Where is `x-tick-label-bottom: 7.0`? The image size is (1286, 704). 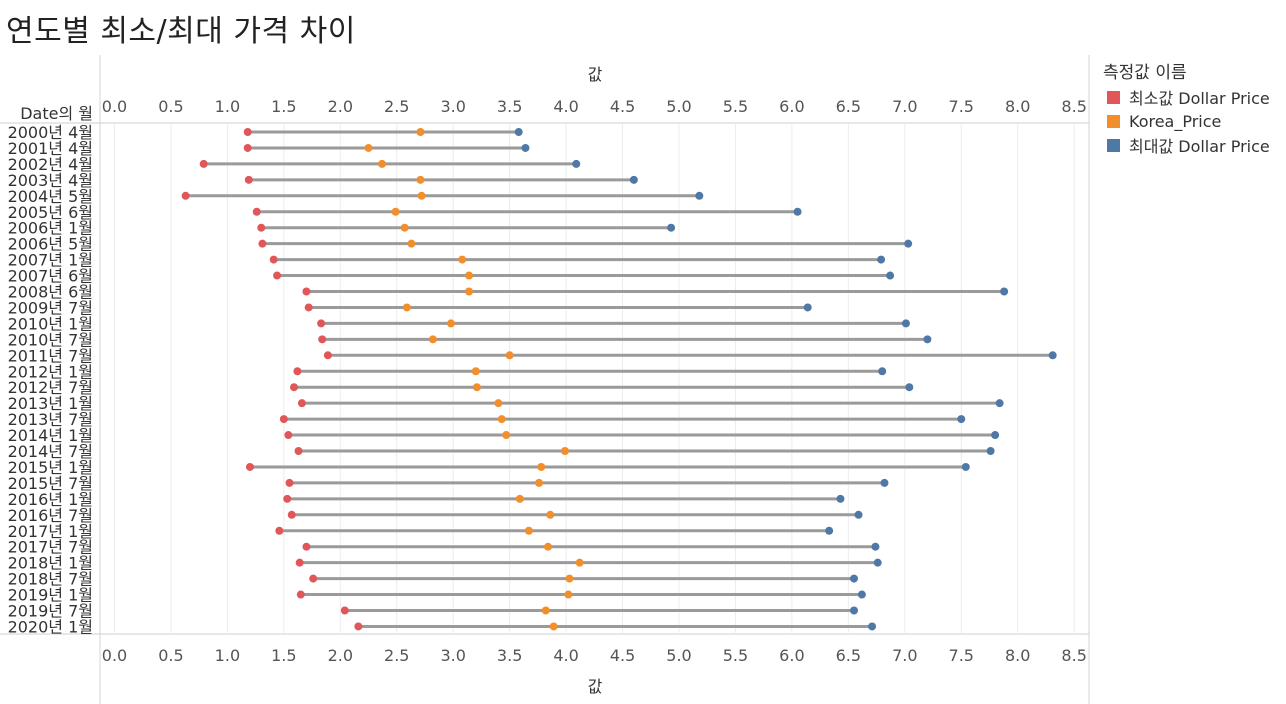 x-tick-label-bottom: 7.0 is located at coordinates (904, 655).